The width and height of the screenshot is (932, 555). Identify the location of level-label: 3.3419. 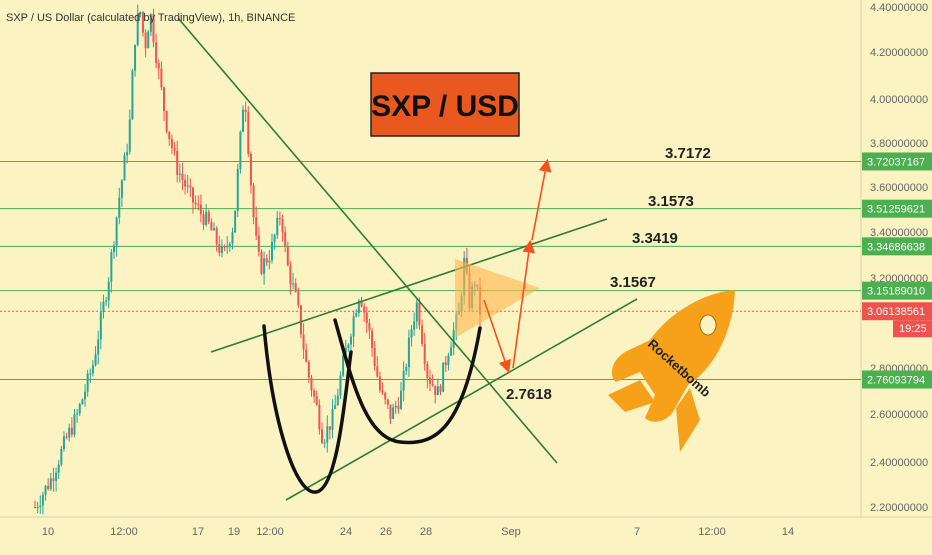
(655, 238).